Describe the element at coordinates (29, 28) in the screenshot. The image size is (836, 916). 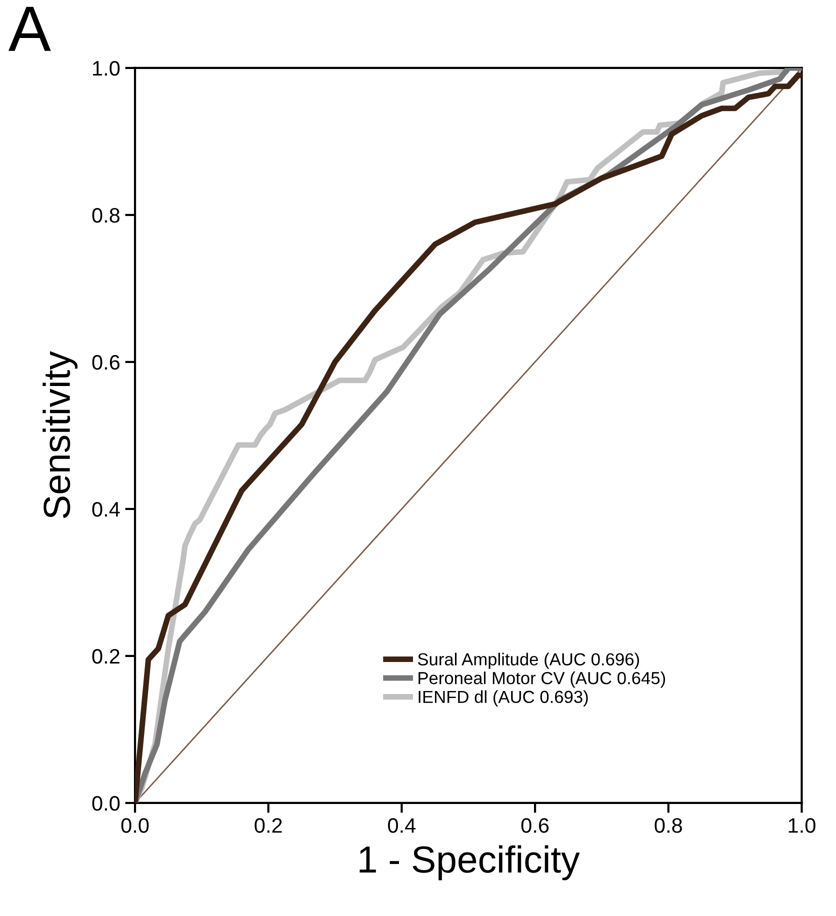
I see `text: A` at that location.